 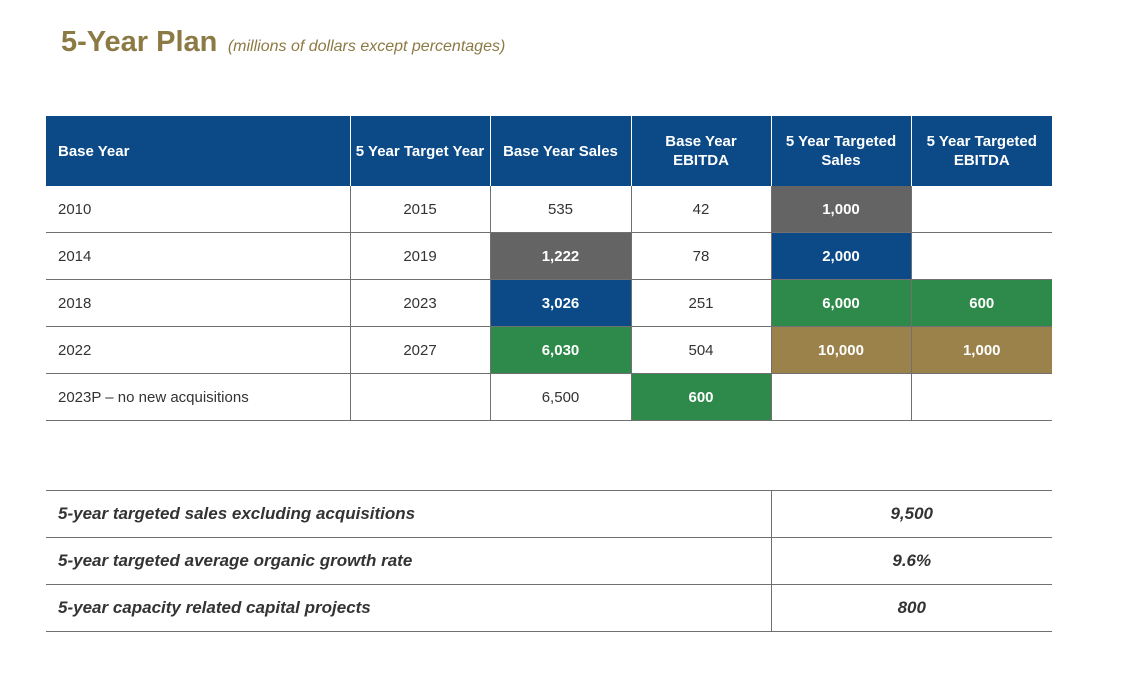 What do you see at coordinates (560, 350) in the screenshot?
I see `cell-base-sales: 6,030` at bounding box center [560, 350].